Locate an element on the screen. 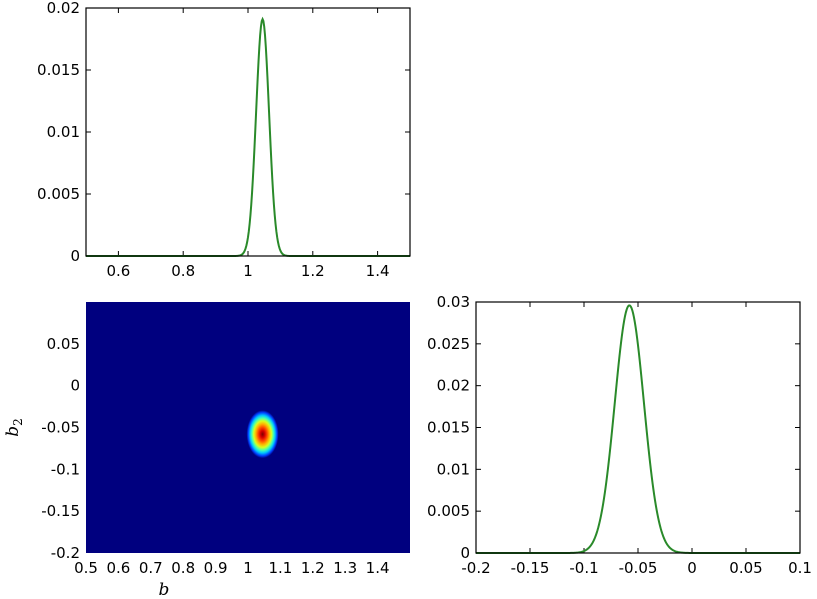 The height and width of the screenshot is (599, 817). b-marginal-y-tick-label: 0.015 is located at coordinates (58, 70).